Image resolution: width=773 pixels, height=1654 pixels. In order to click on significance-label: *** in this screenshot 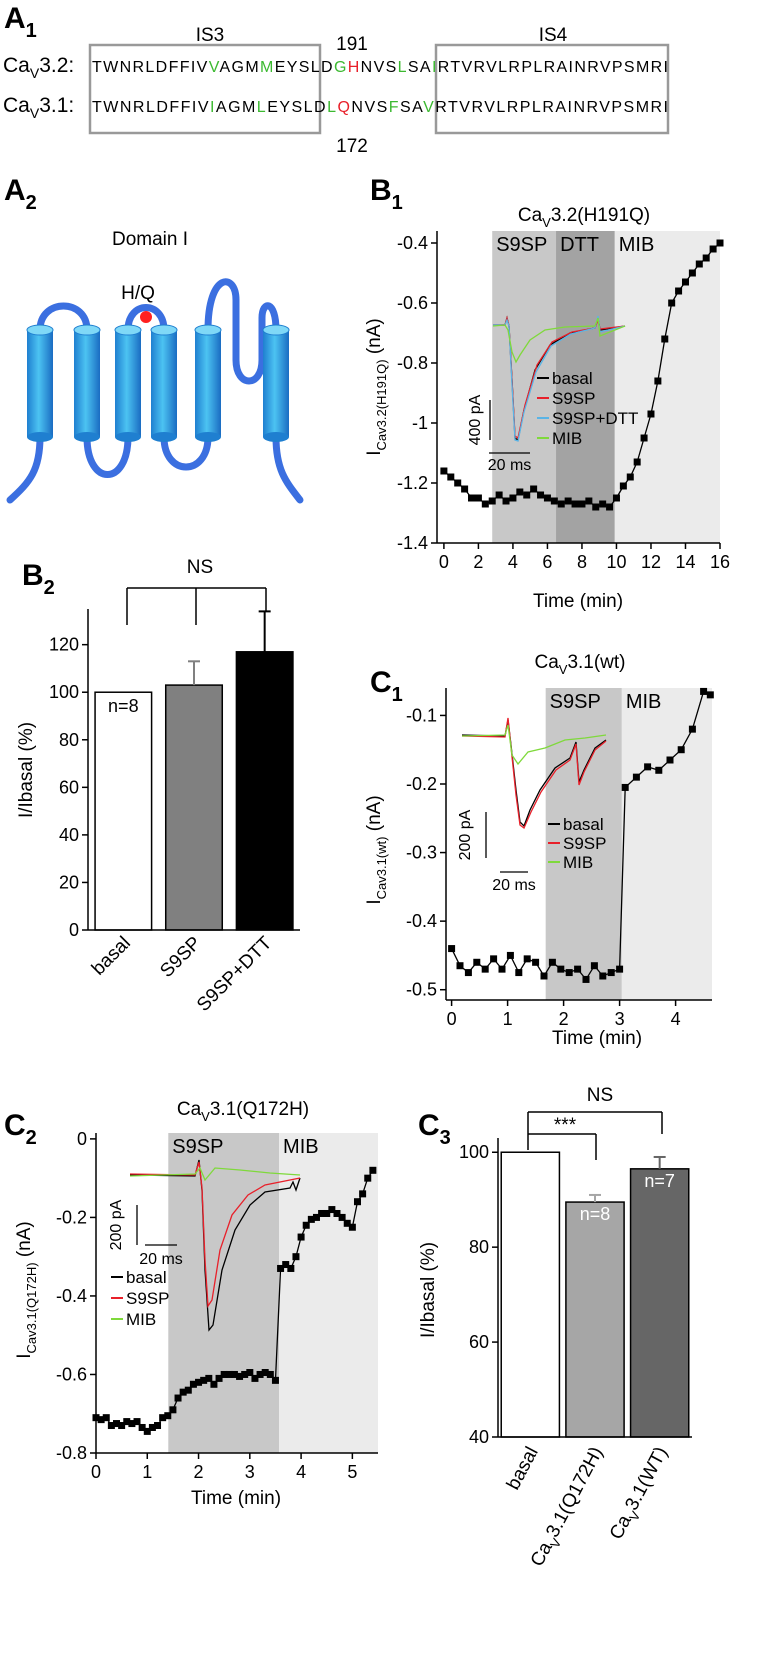, I will do `click(565, 1125)`.